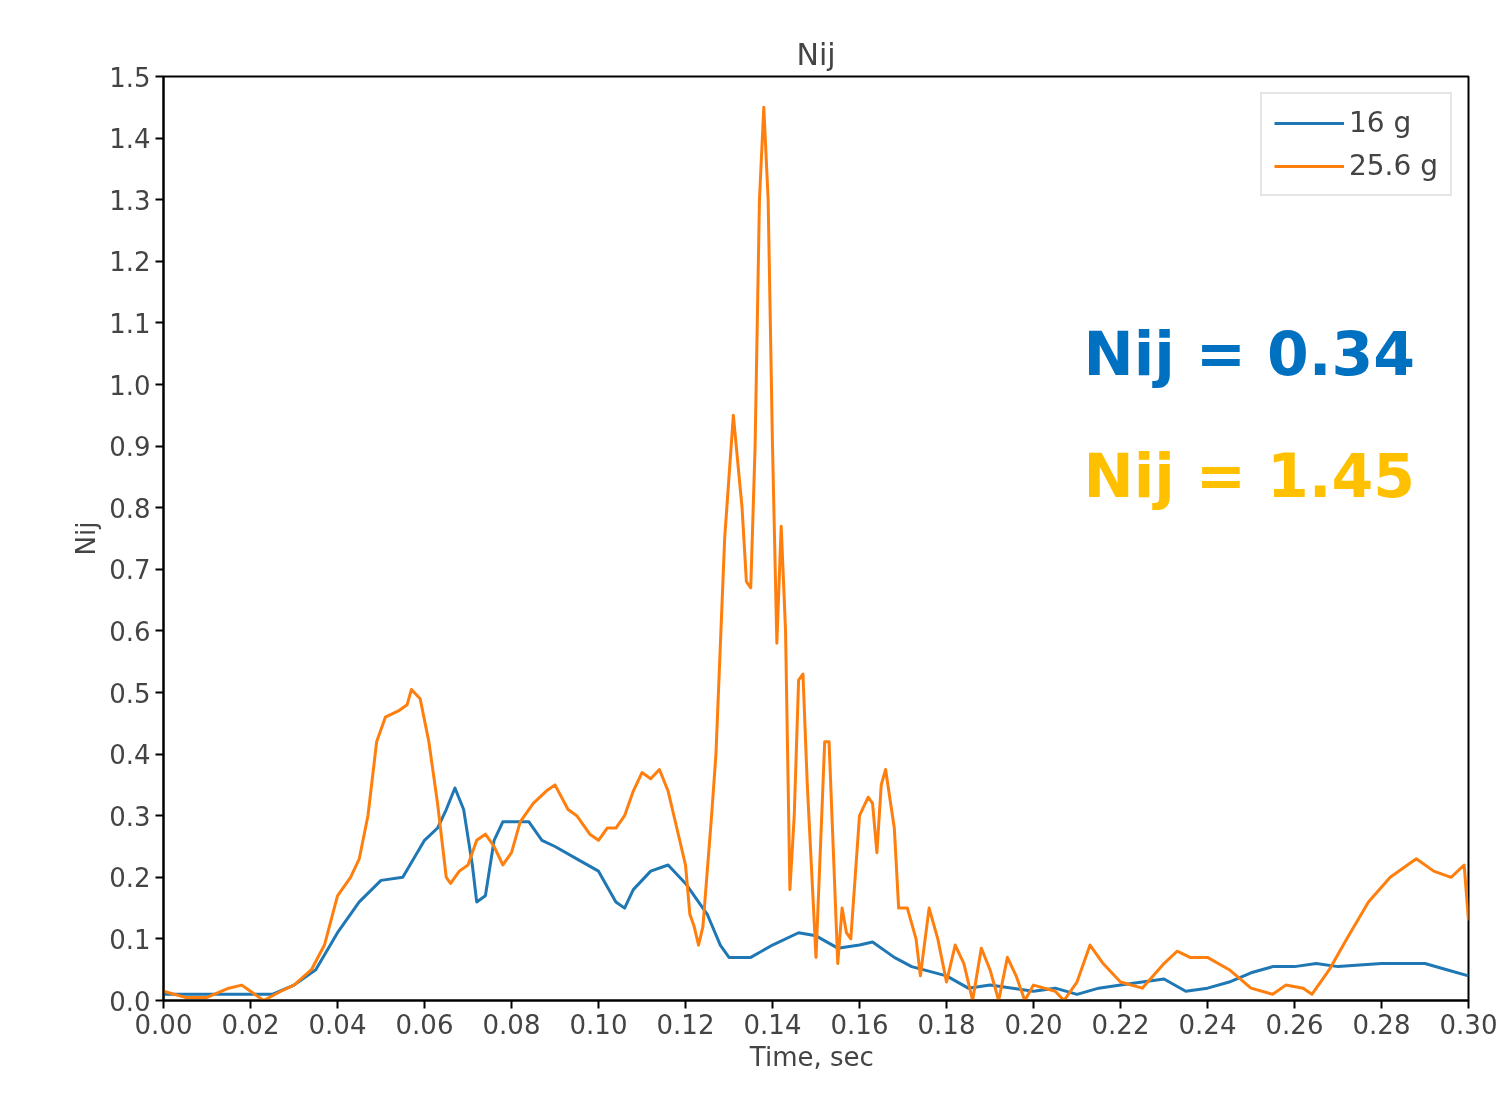 Image resolution: width=1501 pixels, height=1102 pixels. I want to click on legend-label: 16 g, so click(1380, 122).